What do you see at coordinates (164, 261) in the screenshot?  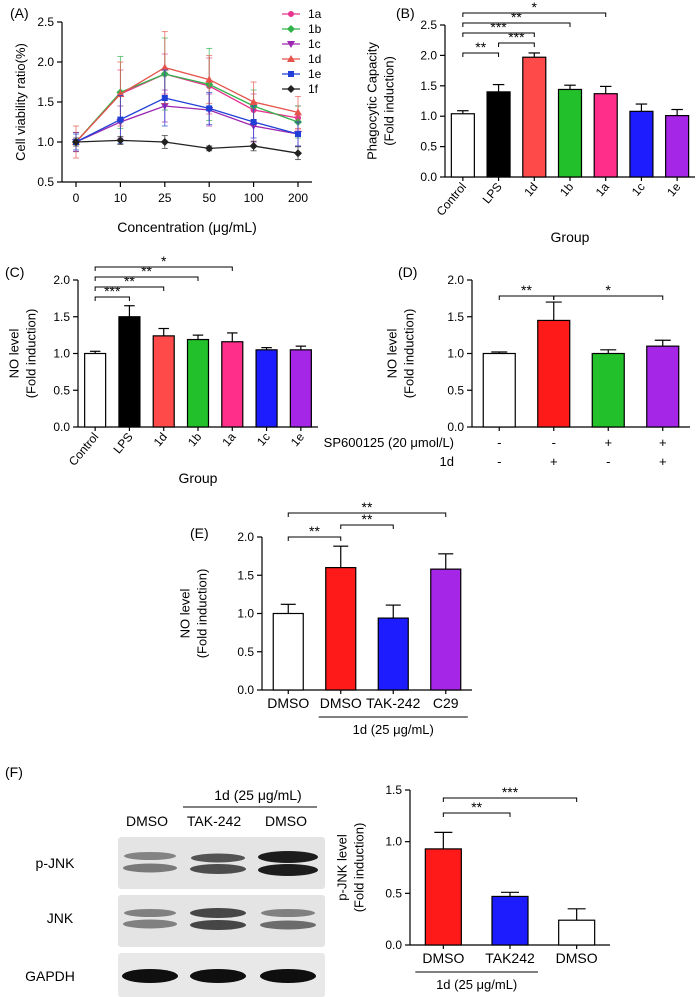 I see `chart-c-sig-label: *` at bounding box center [164, 261].